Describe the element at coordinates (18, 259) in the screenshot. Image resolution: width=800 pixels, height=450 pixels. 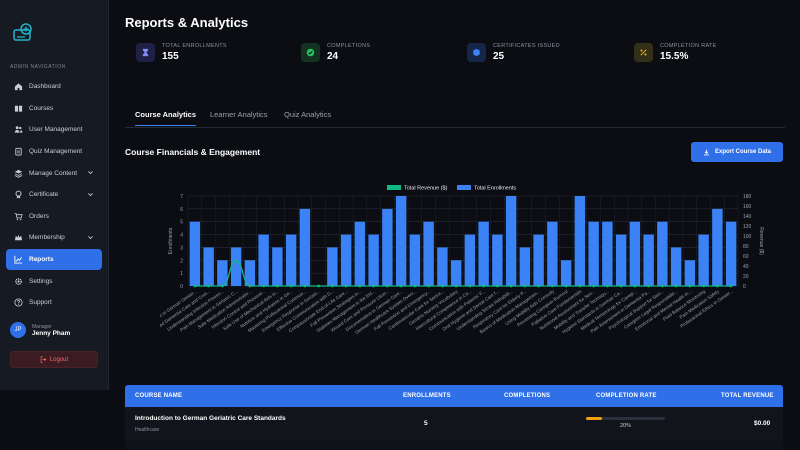
I see `chart-icon` at that location.